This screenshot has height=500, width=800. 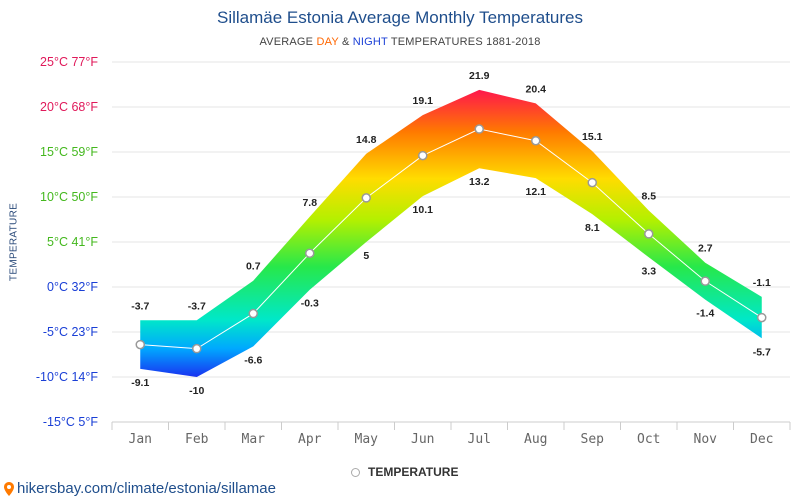 I want to click on x-tick-label: Mar, so click(x=254, y=439).